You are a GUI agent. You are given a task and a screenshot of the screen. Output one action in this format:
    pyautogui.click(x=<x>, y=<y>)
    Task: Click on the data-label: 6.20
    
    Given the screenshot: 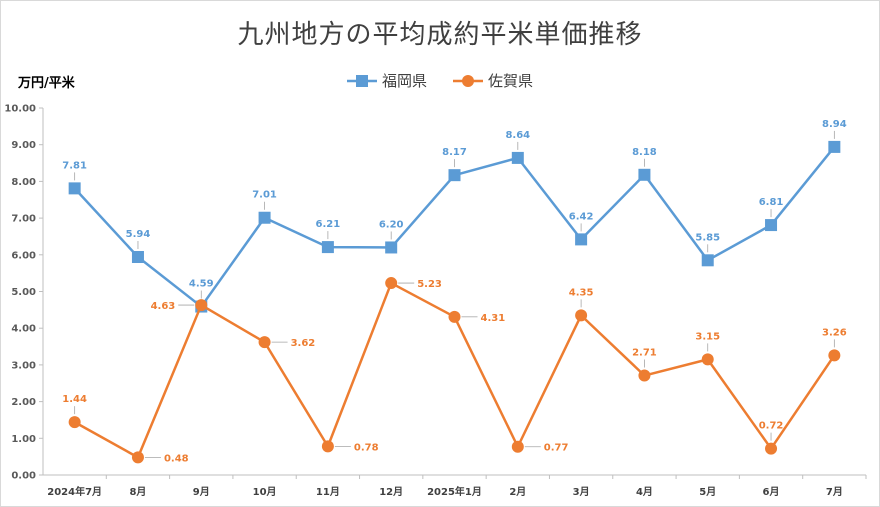 What is the action you would take?
    pyautogui.click(x=391, y=224)
    